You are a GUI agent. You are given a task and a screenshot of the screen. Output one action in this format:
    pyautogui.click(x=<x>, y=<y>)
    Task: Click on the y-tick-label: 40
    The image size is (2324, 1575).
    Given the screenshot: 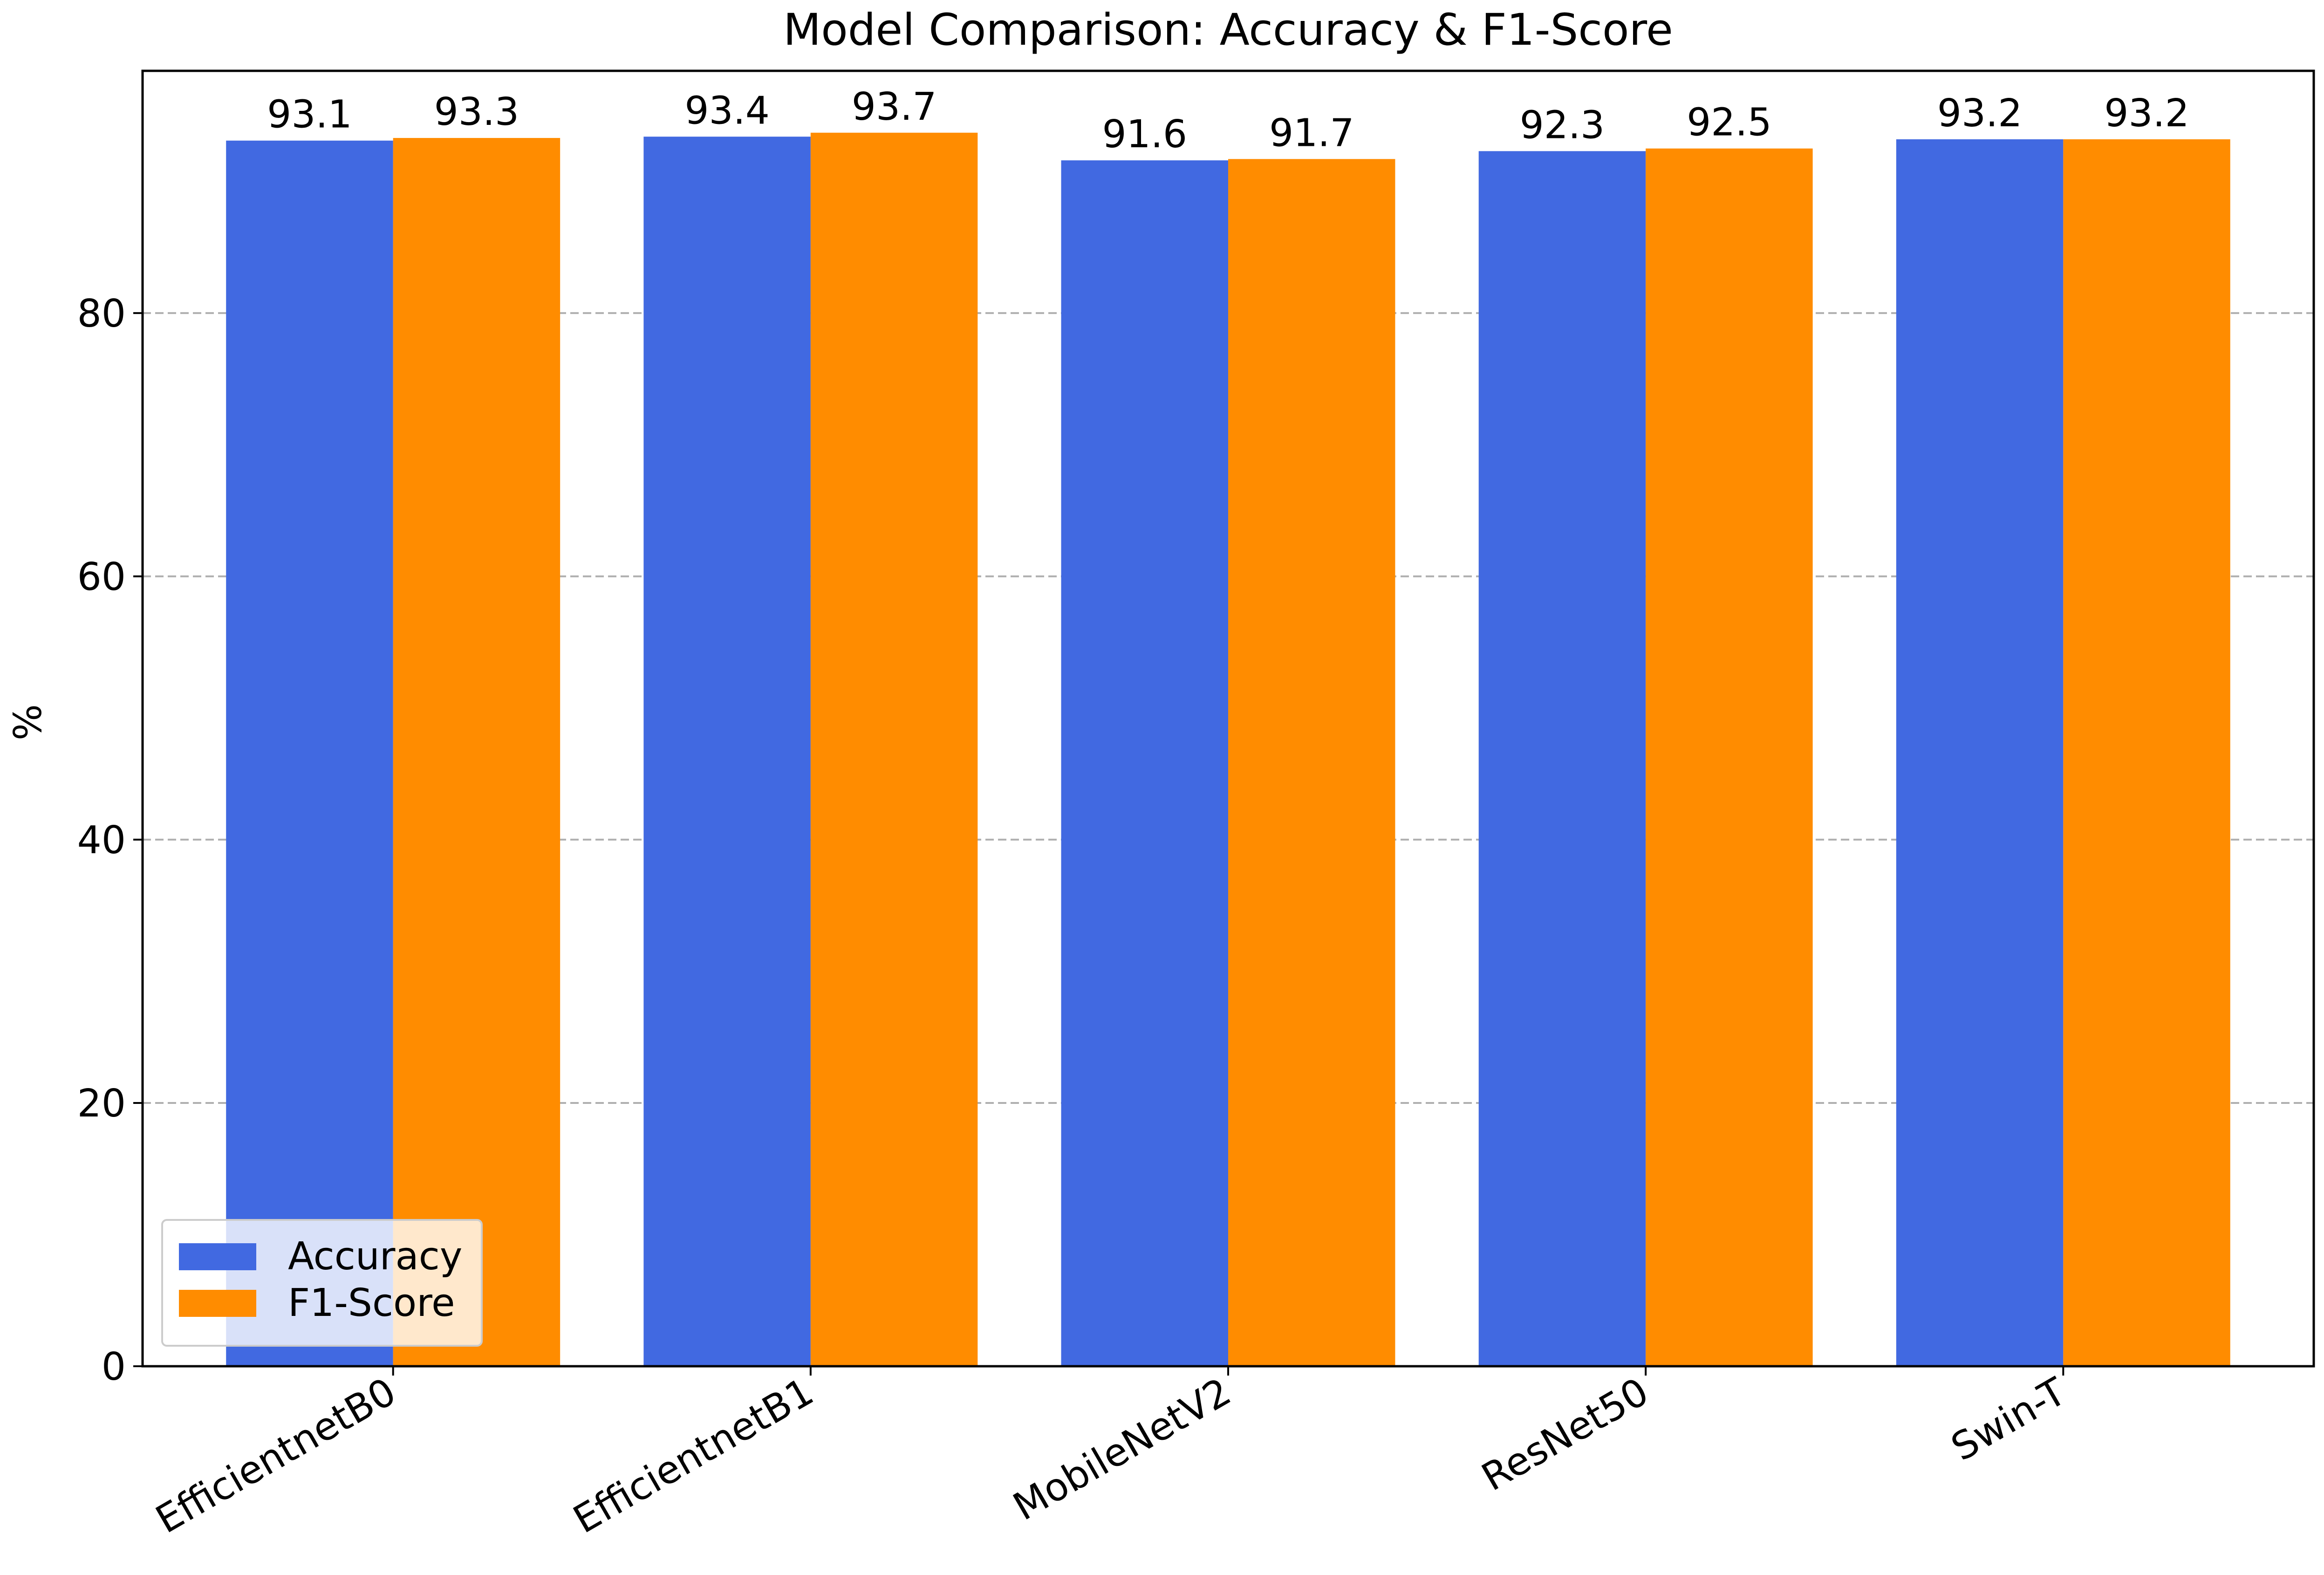 What is the action you would take?
    pyautogui.click(x=101, y=840)
    